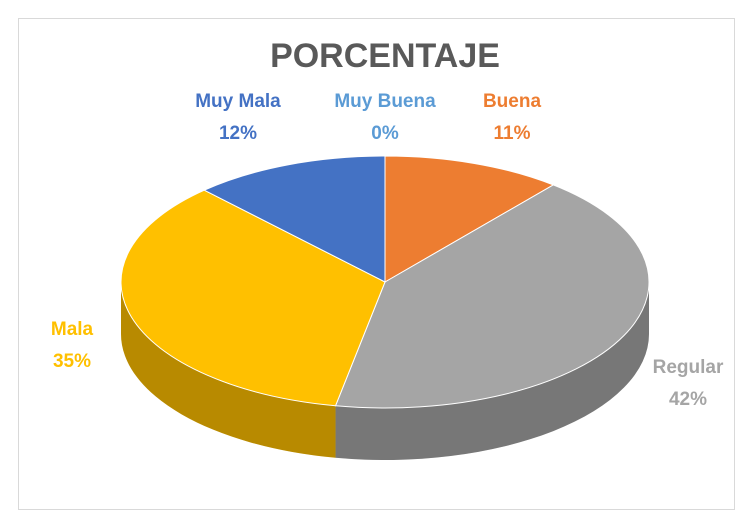 This screenshot has width=753, height=529. What do you see at coordinates (688, 367) in the screenshot?
I see `data-label-name: Regular` at bounding box center [688, 367].